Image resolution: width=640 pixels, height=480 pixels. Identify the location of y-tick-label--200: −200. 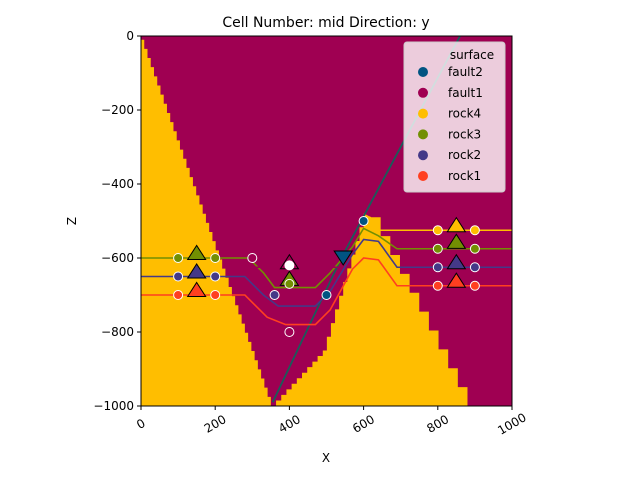
(117, 110).